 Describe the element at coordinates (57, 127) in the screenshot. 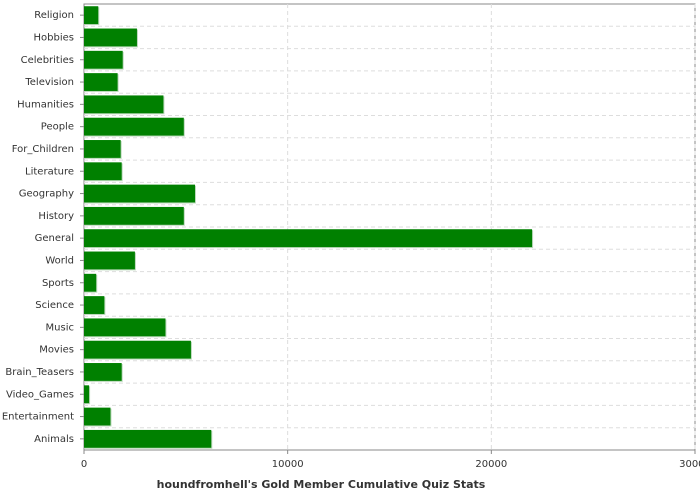

I see `y-tick-label: People` at that location.